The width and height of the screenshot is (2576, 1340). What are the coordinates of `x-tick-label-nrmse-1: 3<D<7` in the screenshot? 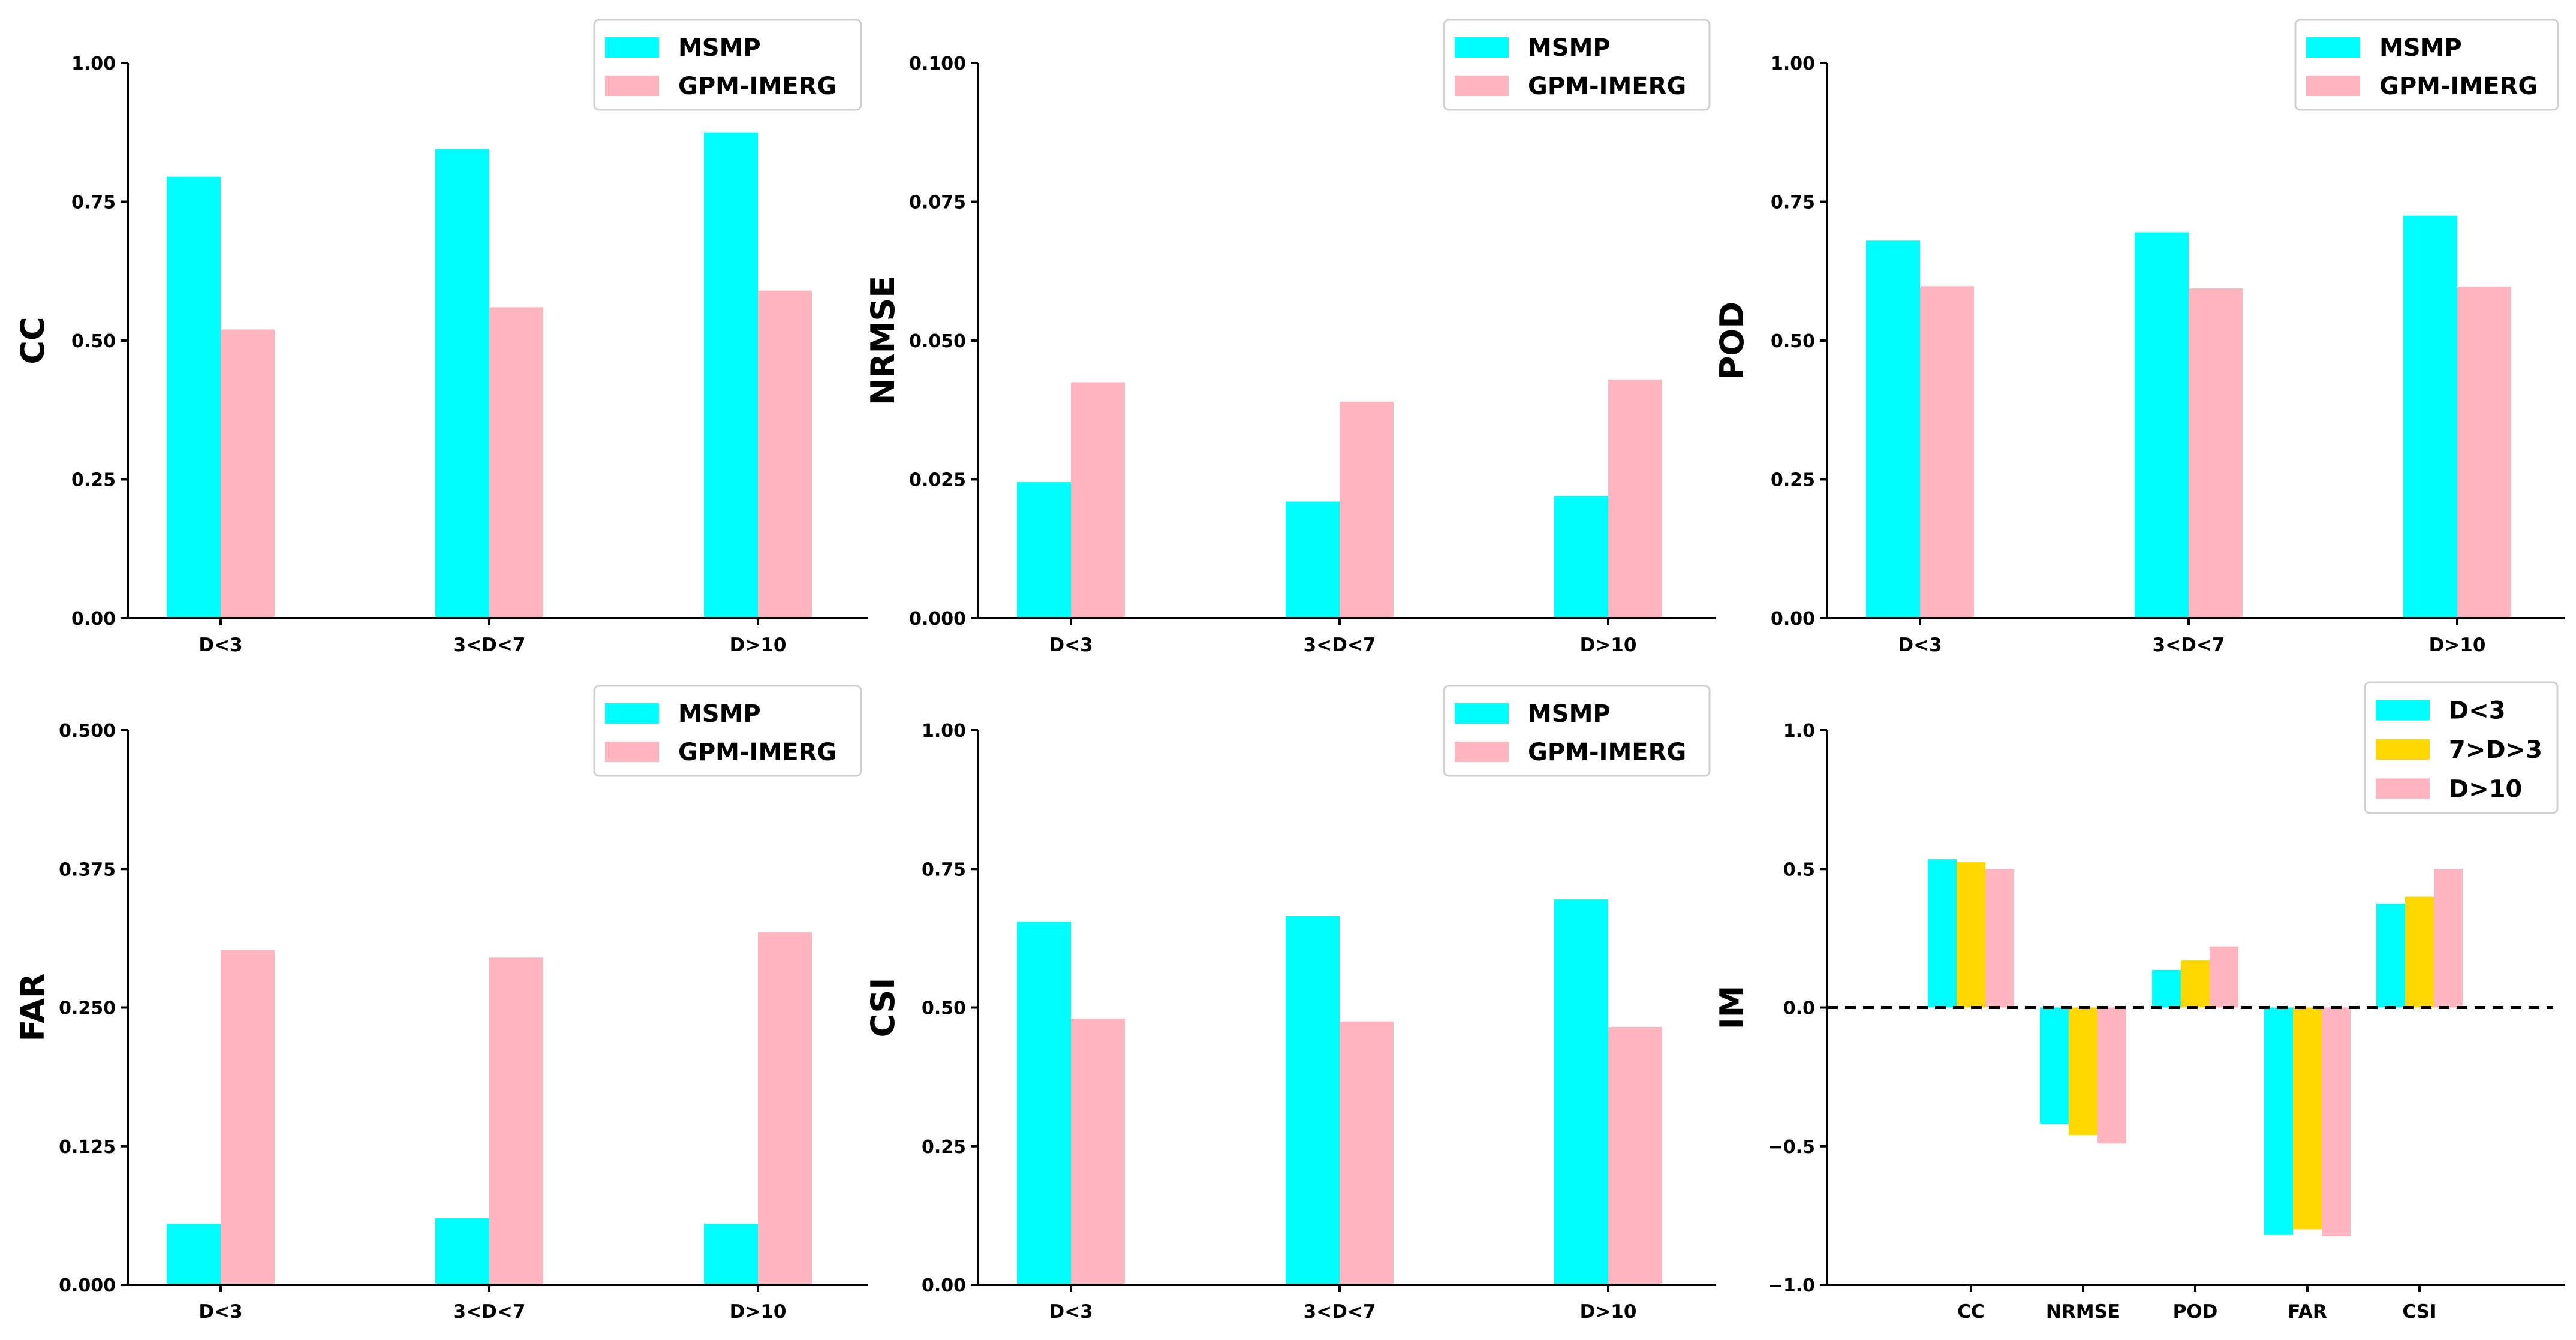 It's located at (1340, 645).